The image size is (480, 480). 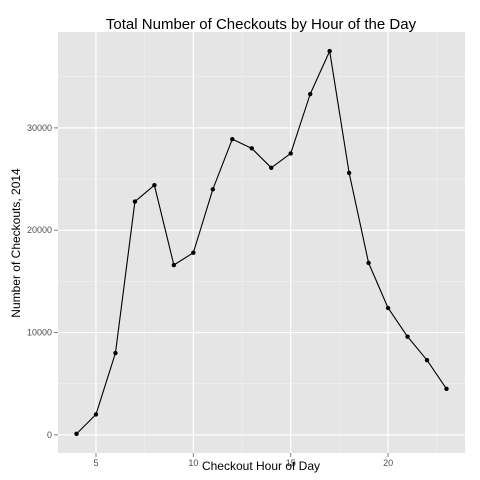 What do you see at coordinates (95, 463) in the screenshot?
I see `x-tick-label: 5` at bounding box center [95, 463].